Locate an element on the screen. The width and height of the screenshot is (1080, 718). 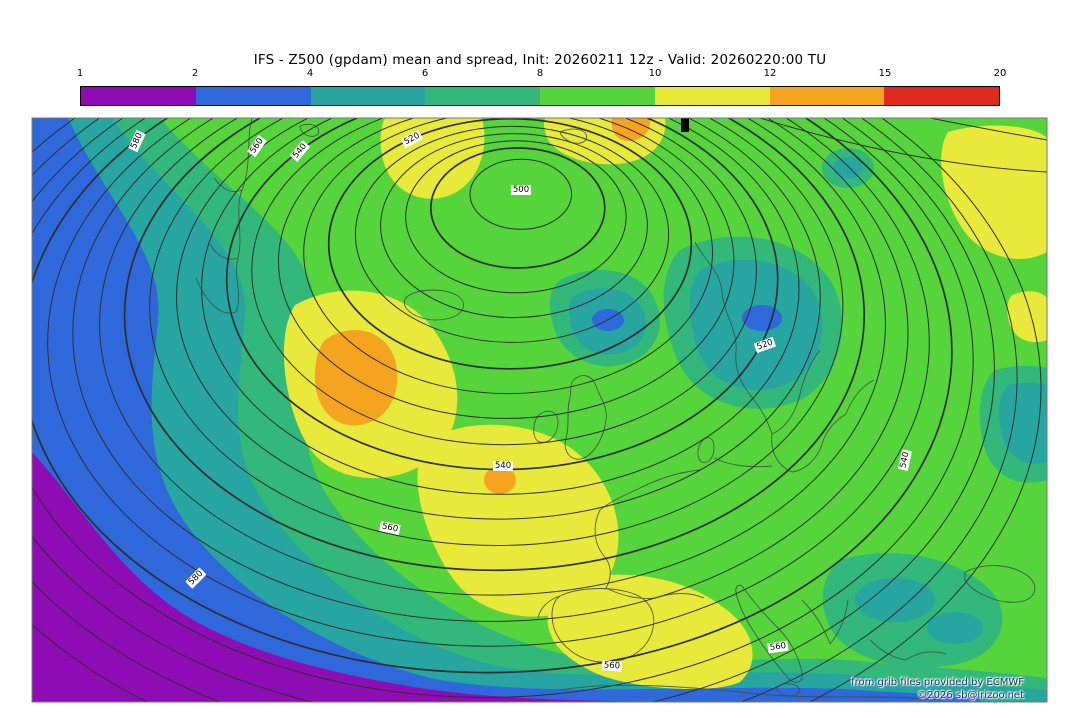
colorbar is located at coordinates (540, 96).